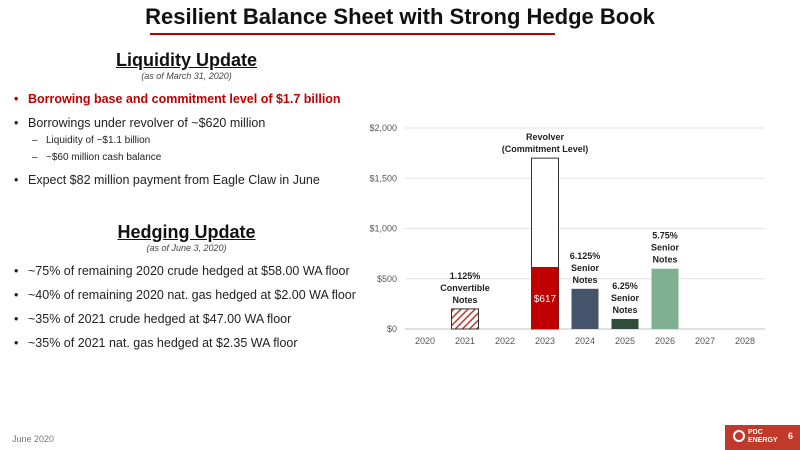 Image resolution: width=800 pixels, height=450 pixels. Describe the element at coordinates (186, 76) in the screenshot. I see `liquidity-as-of: (as of March 31, 2020)` at that location.